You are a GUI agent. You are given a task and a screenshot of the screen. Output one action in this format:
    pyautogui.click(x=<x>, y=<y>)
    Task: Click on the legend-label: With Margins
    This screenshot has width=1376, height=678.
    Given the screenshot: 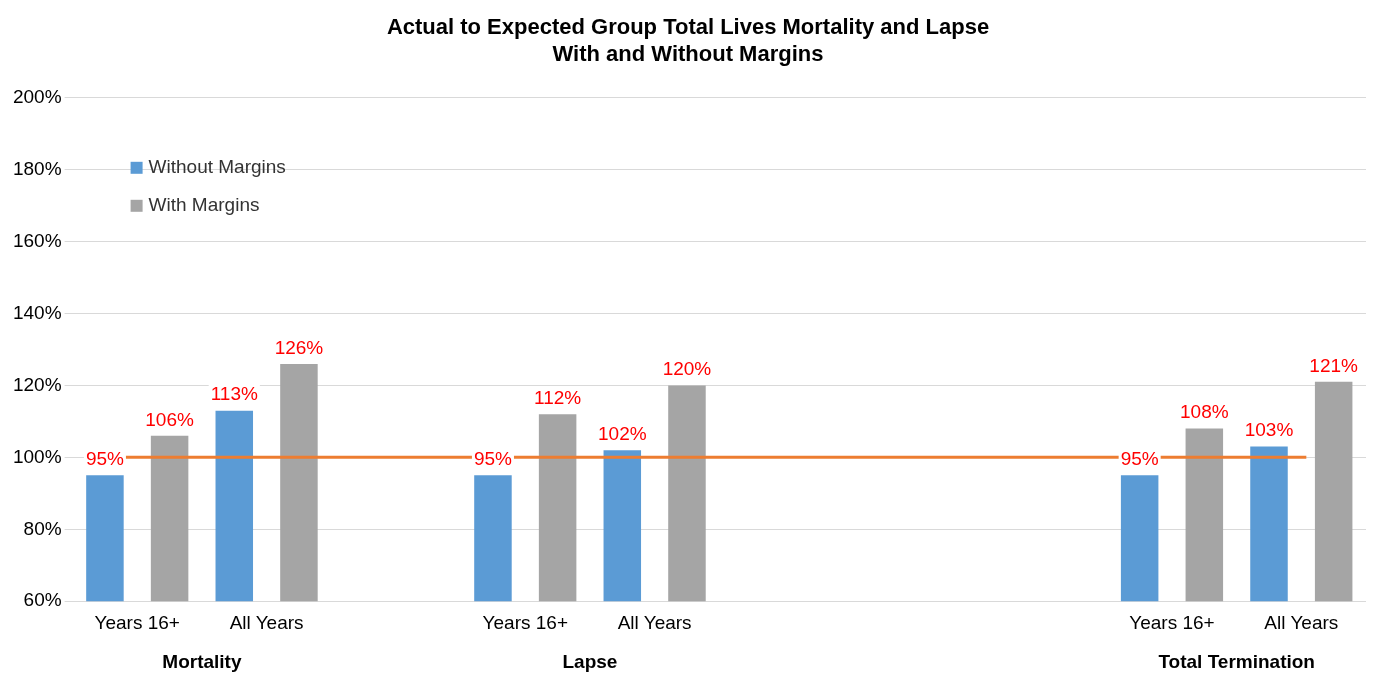 What is the action you would take?
    pyautogui.click(x=204, y=205)
    